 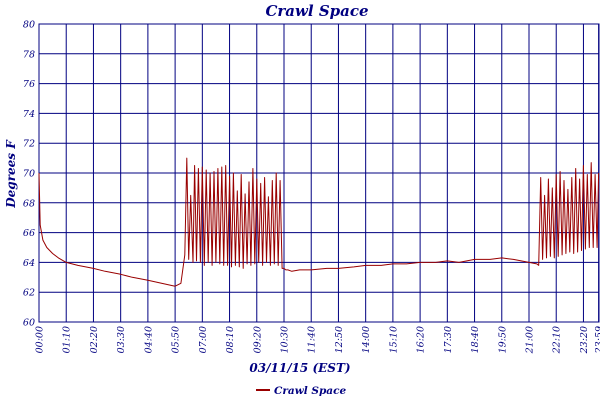 What do you see at coordinates (176, 339) in the screenshot?
I see `x-tick-label: 05:50` at bounding box center [176, 339].